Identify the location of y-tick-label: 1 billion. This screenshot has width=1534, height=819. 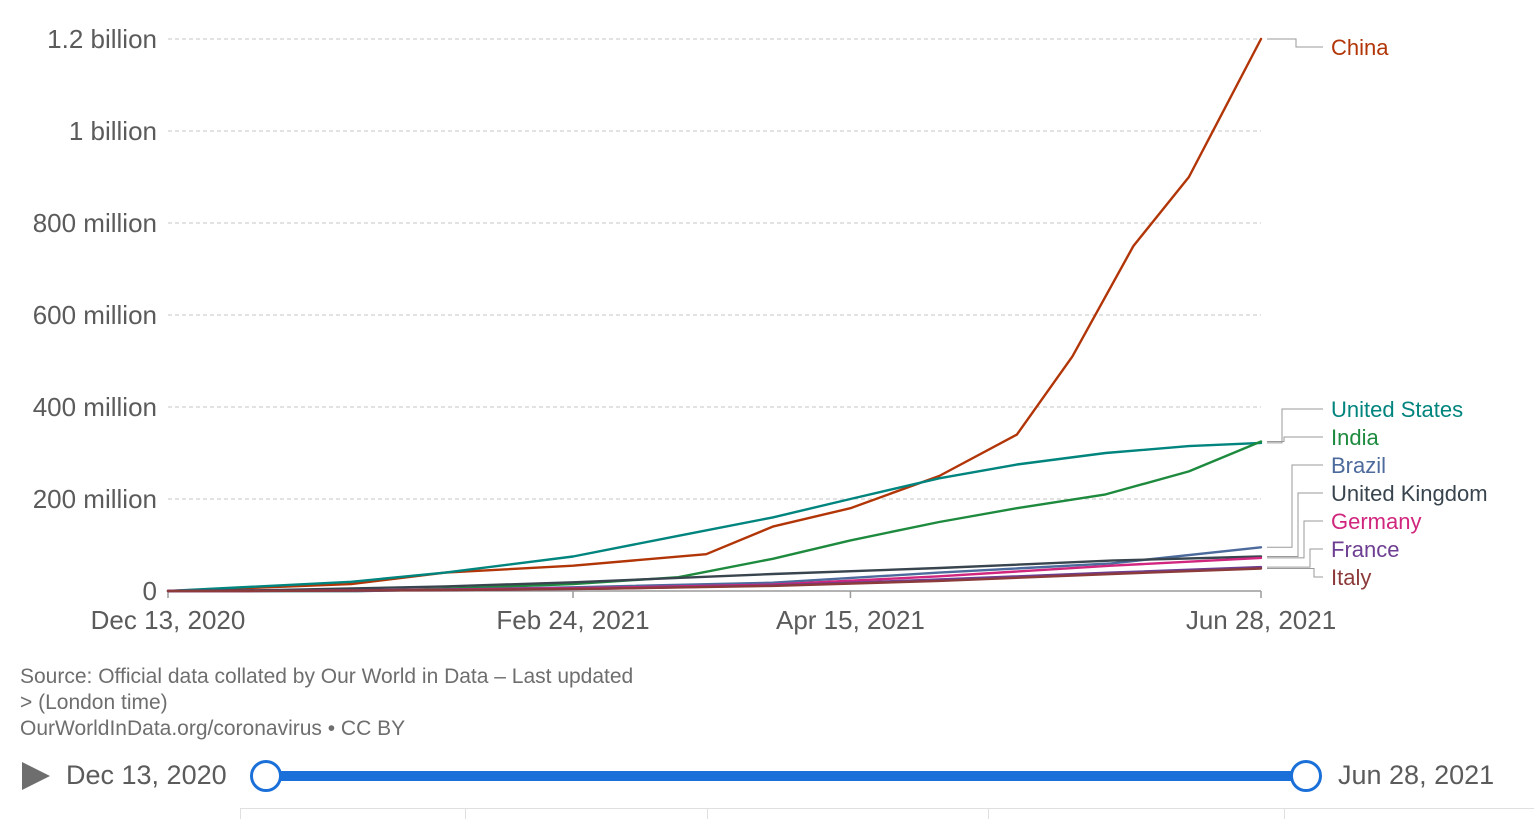
(113, 131).